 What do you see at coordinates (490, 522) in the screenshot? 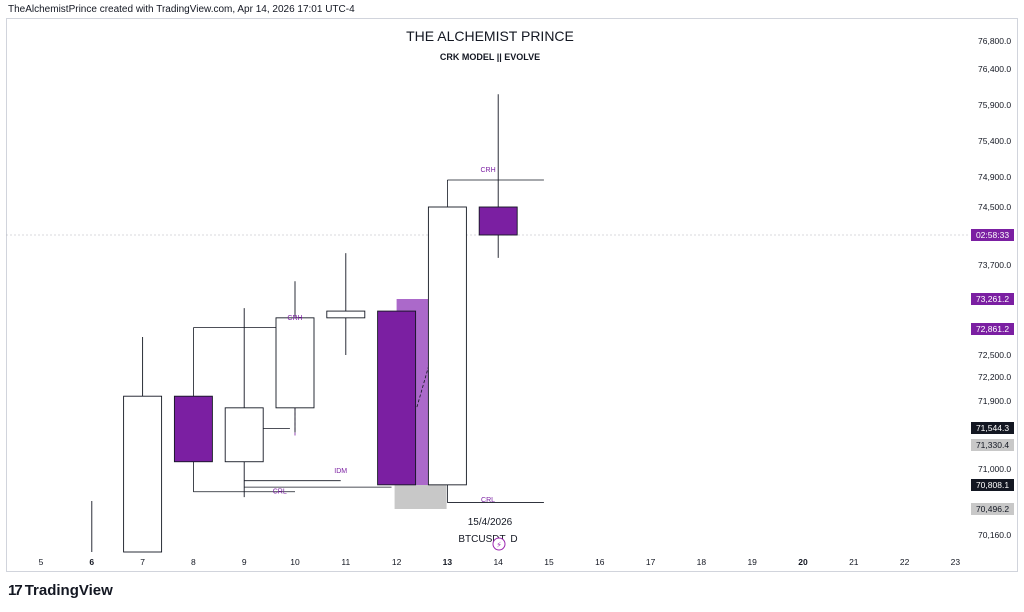
I see `date-label: 15/4/2026` at bounding box center [490, 522].